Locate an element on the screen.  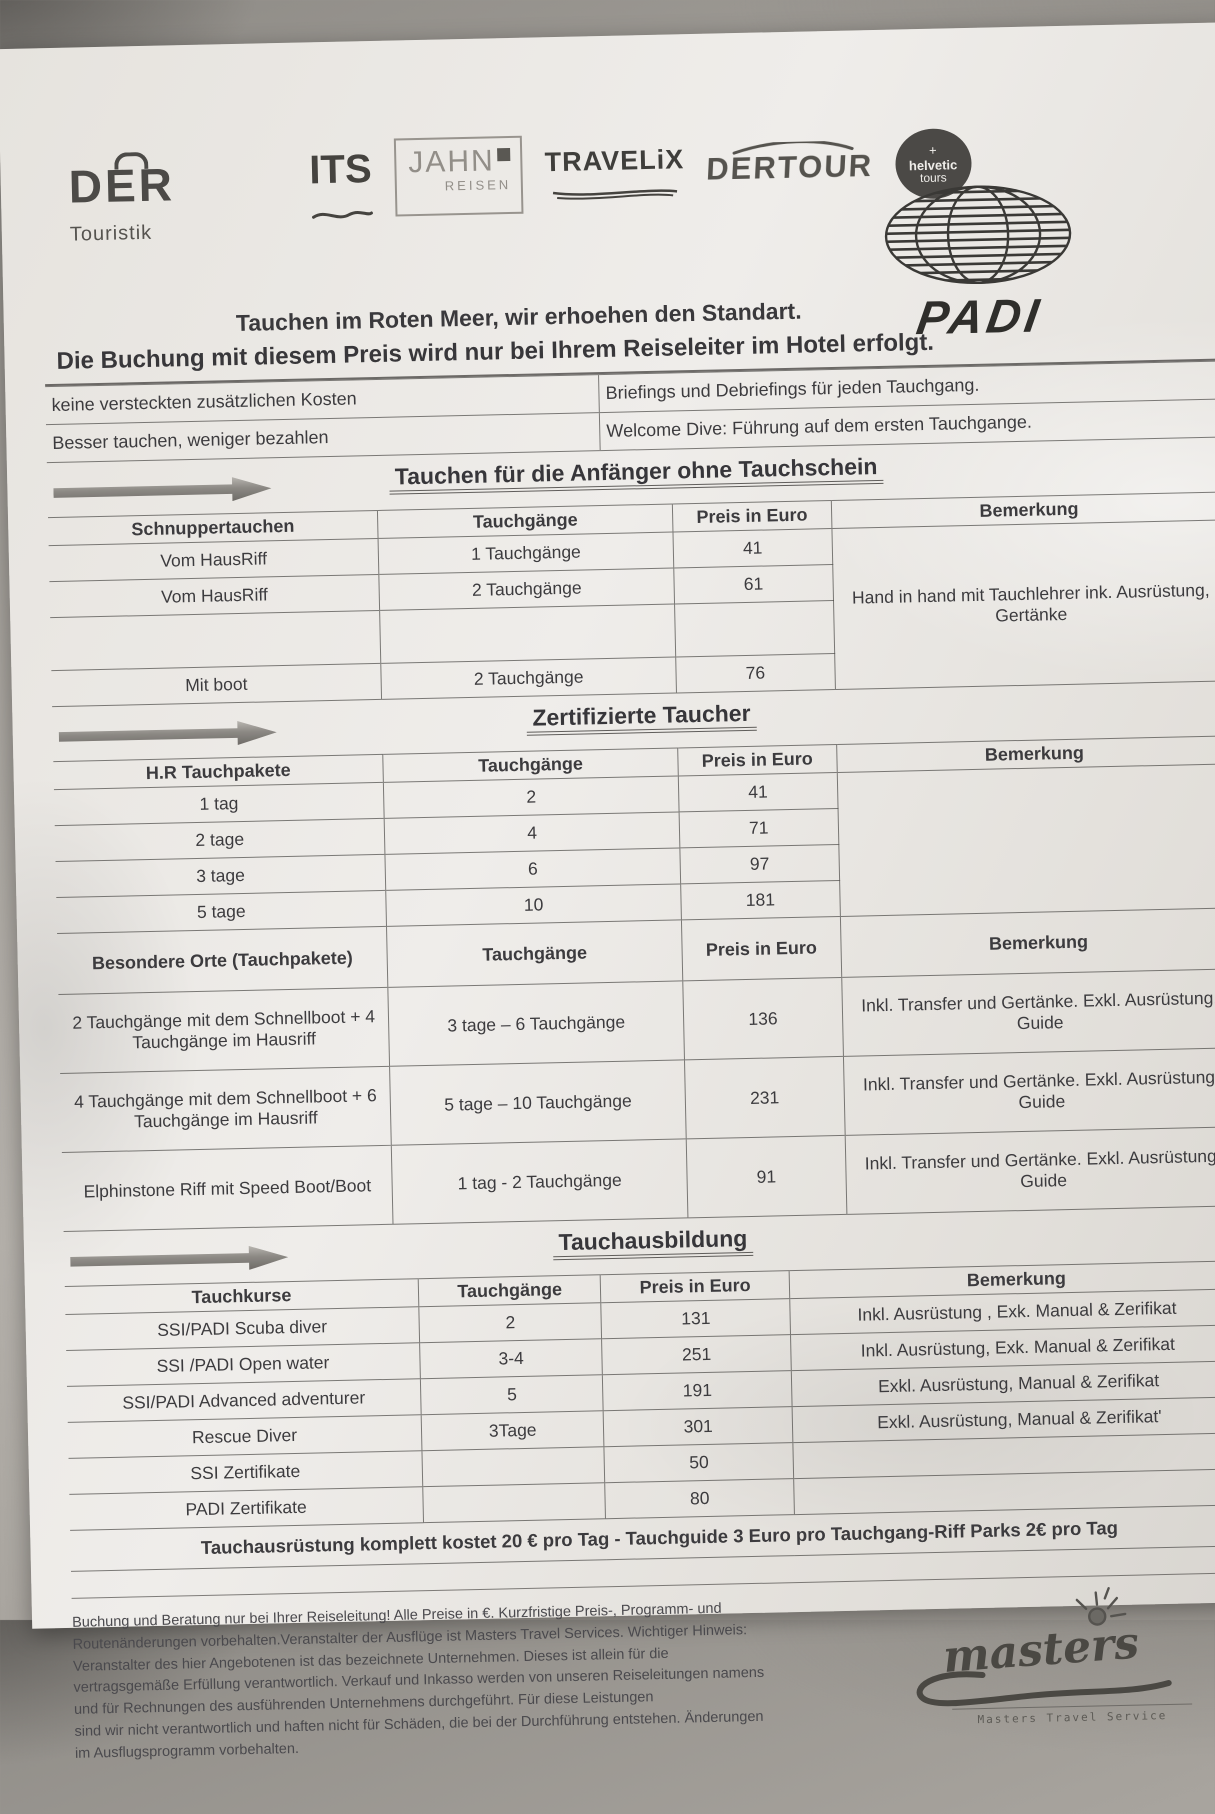
table-cell: 80 is located at coordinates (700, 1498).